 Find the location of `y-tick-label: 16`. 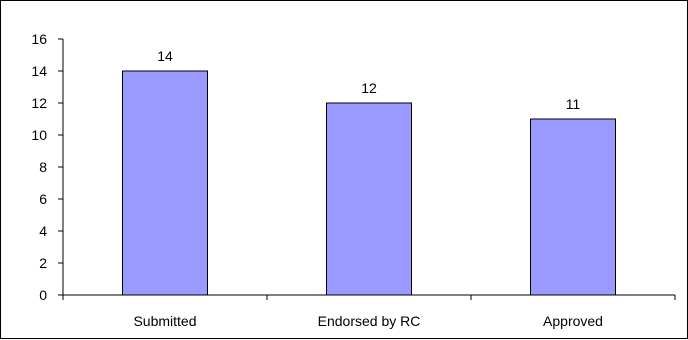

y-tick-label: 16 is located at coordinates (39, 39).